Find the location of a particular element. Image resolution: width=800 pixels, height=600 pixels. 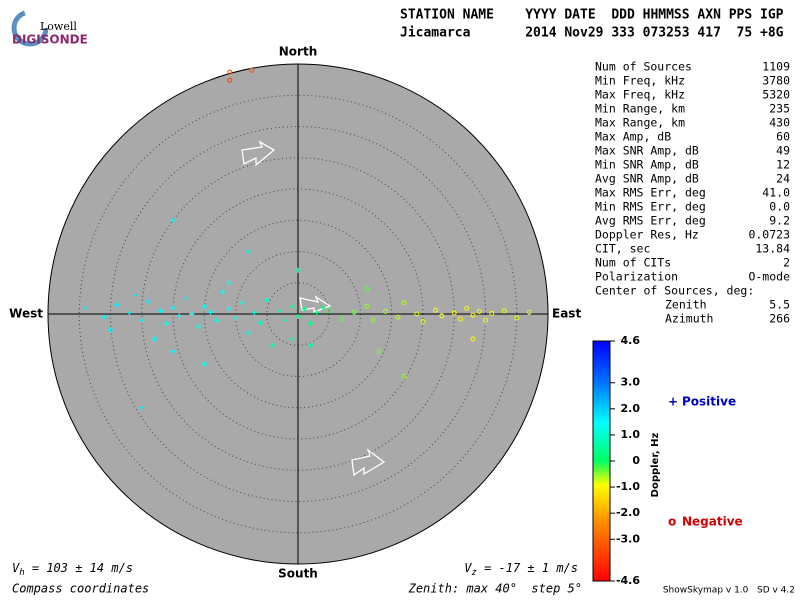

colorbar is located at coordinates (601, 461).